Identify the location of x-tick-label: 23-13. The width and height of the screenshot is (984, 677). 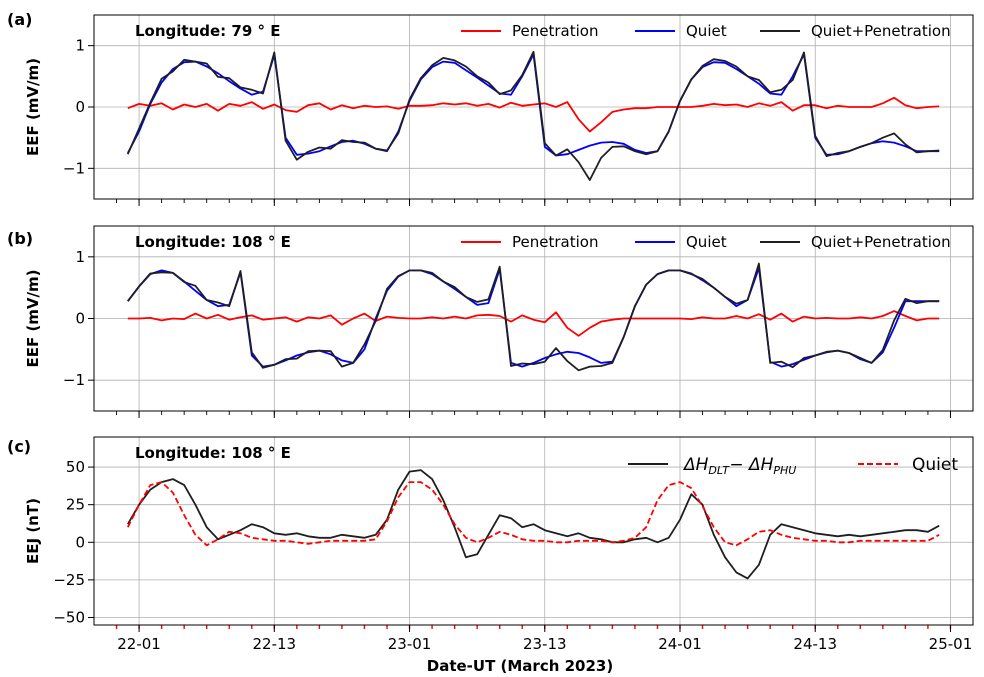
(545, 644).